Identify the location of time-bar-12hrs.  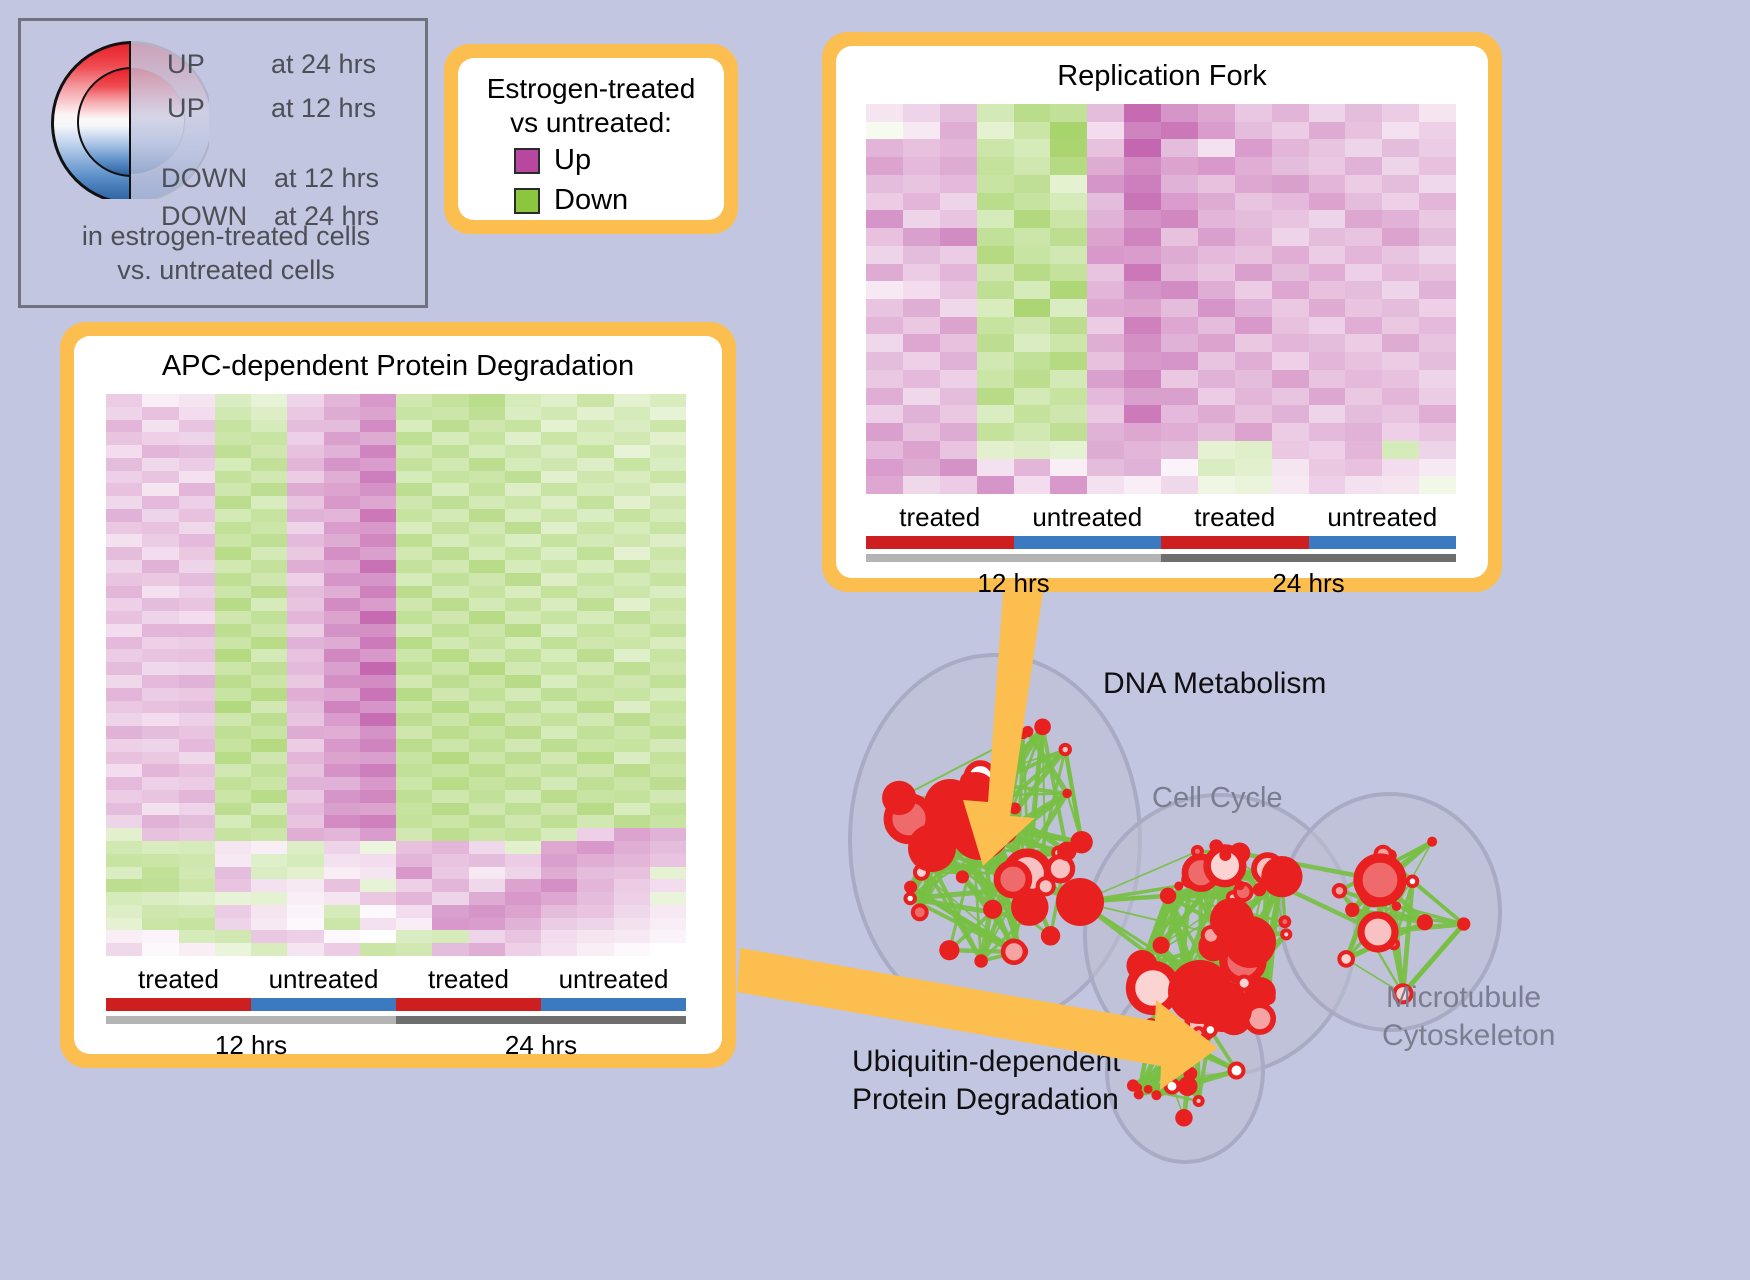
(251, 1020).